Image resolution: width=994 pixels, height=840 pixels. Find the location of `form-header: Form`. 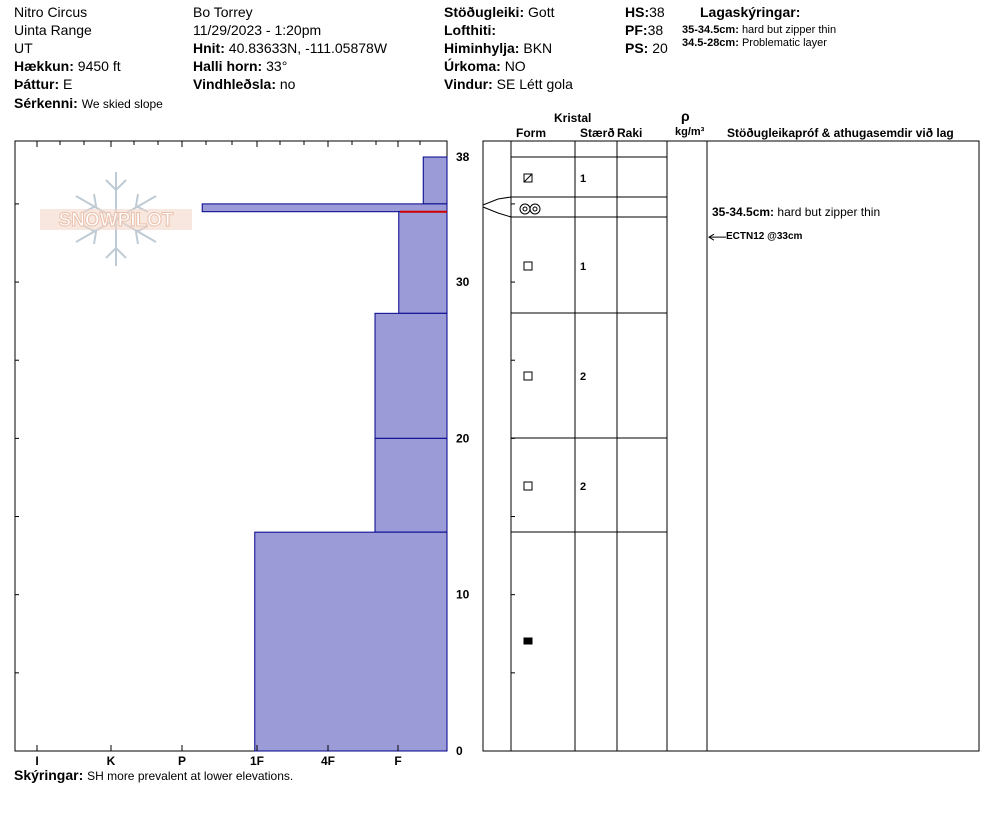

form-header: Form is located at coordinates (531, 133).